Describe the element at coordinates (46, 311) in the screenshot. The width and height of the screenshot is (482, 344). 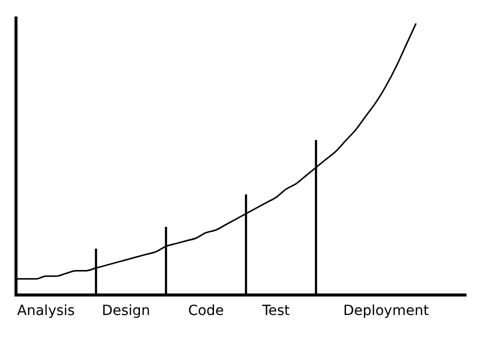
I see `x-tick-label: Analysis` at that location.